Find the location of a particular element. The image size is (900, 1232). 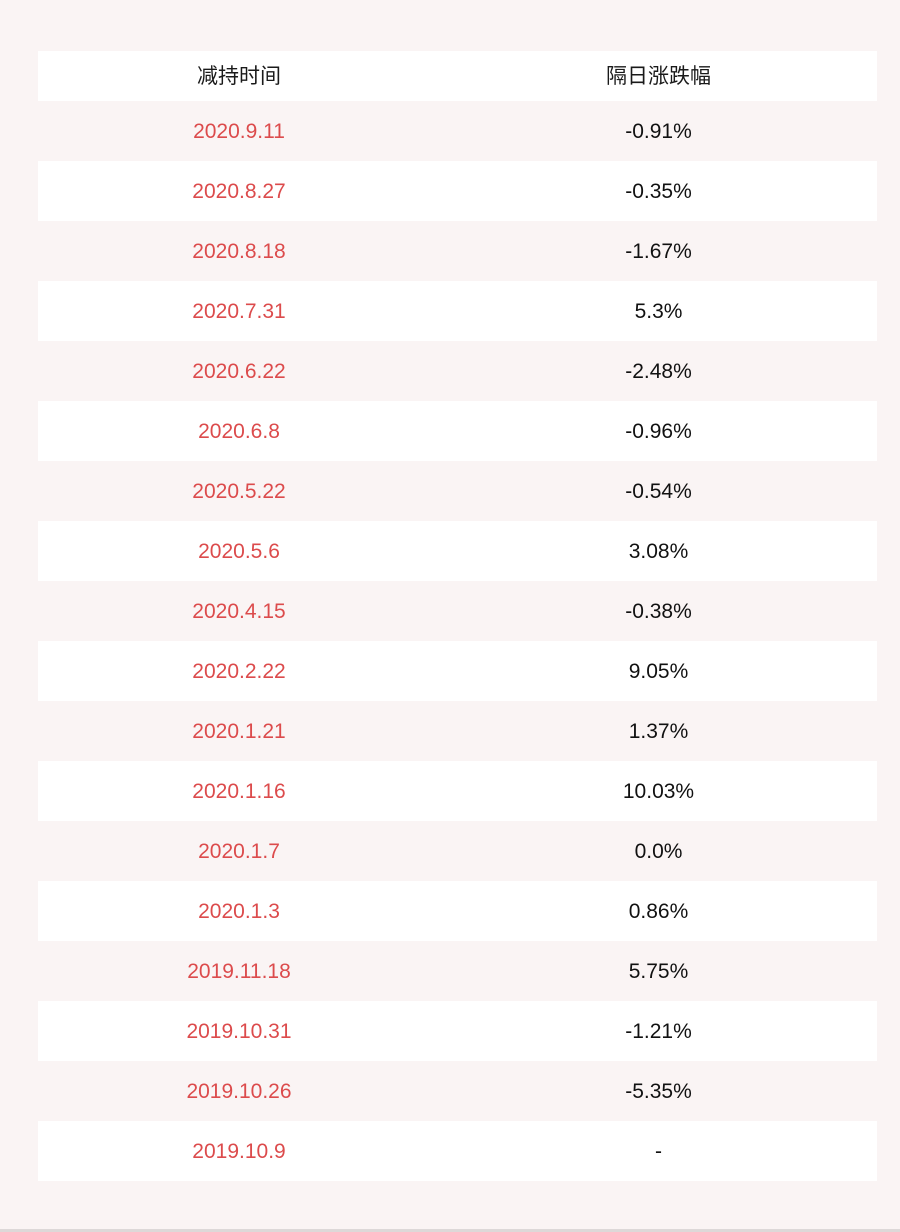

column-header-next-day-change: 隔日涨跌幅 is located at coordinates (658, 76).